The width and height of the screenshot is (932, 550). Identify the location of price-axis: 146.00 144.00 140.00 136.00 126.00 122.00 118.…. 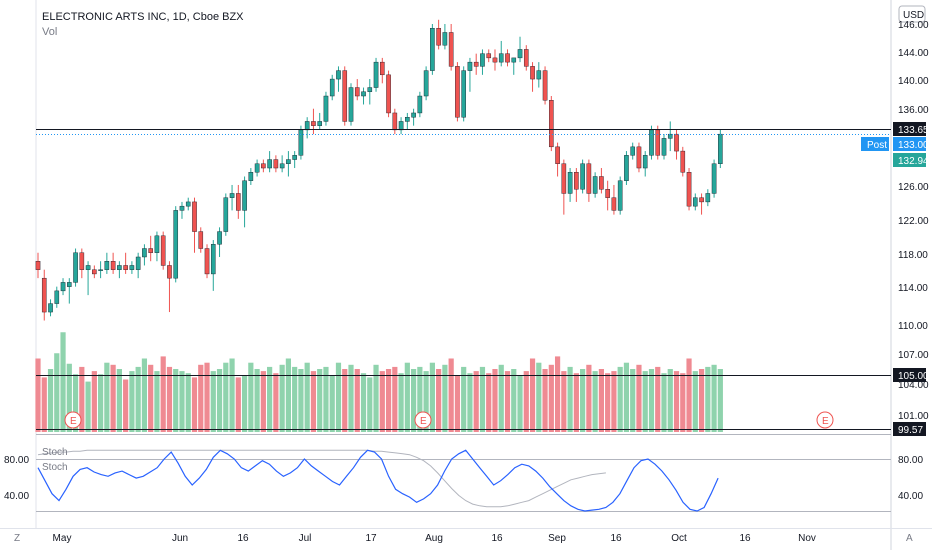
(913, 221).